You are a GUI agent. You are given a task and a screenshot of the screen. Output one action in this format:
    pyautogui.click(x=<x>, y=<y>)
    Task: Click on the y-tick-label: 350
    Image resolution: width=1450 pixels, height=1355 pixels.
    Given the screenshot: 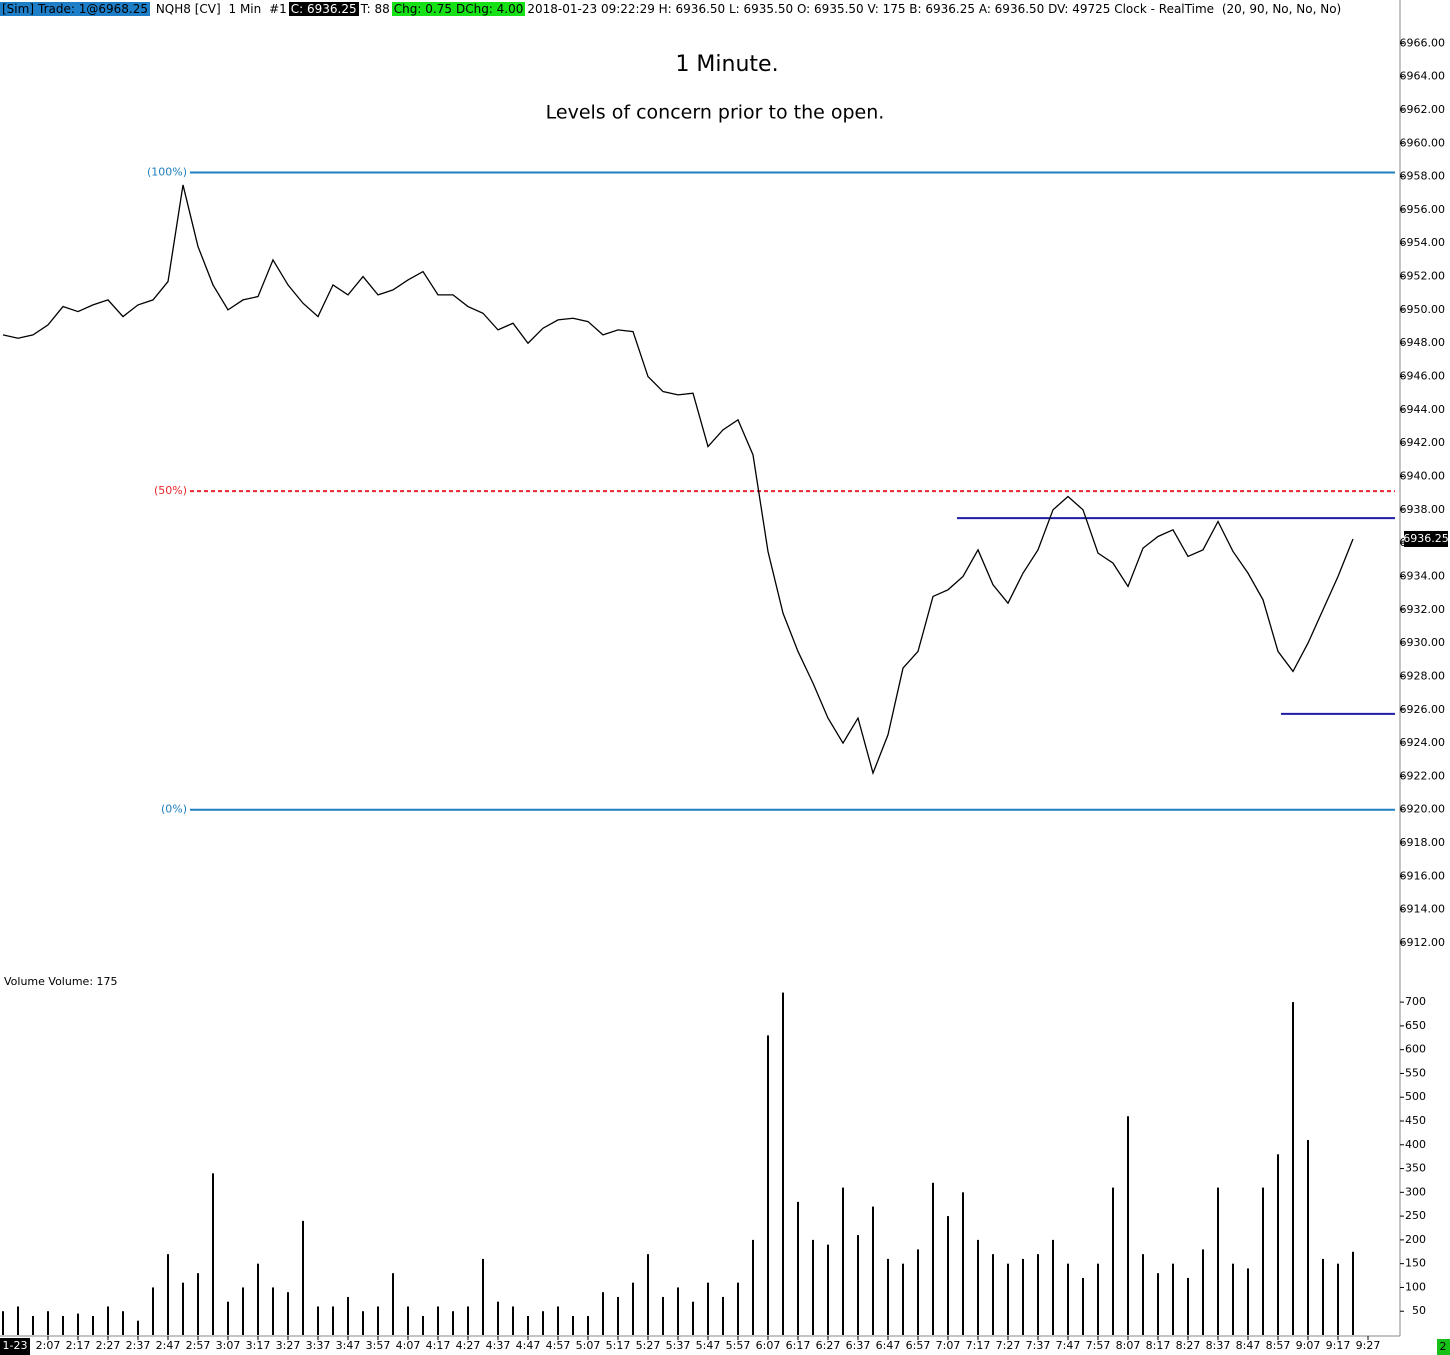 What is the action you would take?
    pyautogui.click(x=1415, y=1168)
    